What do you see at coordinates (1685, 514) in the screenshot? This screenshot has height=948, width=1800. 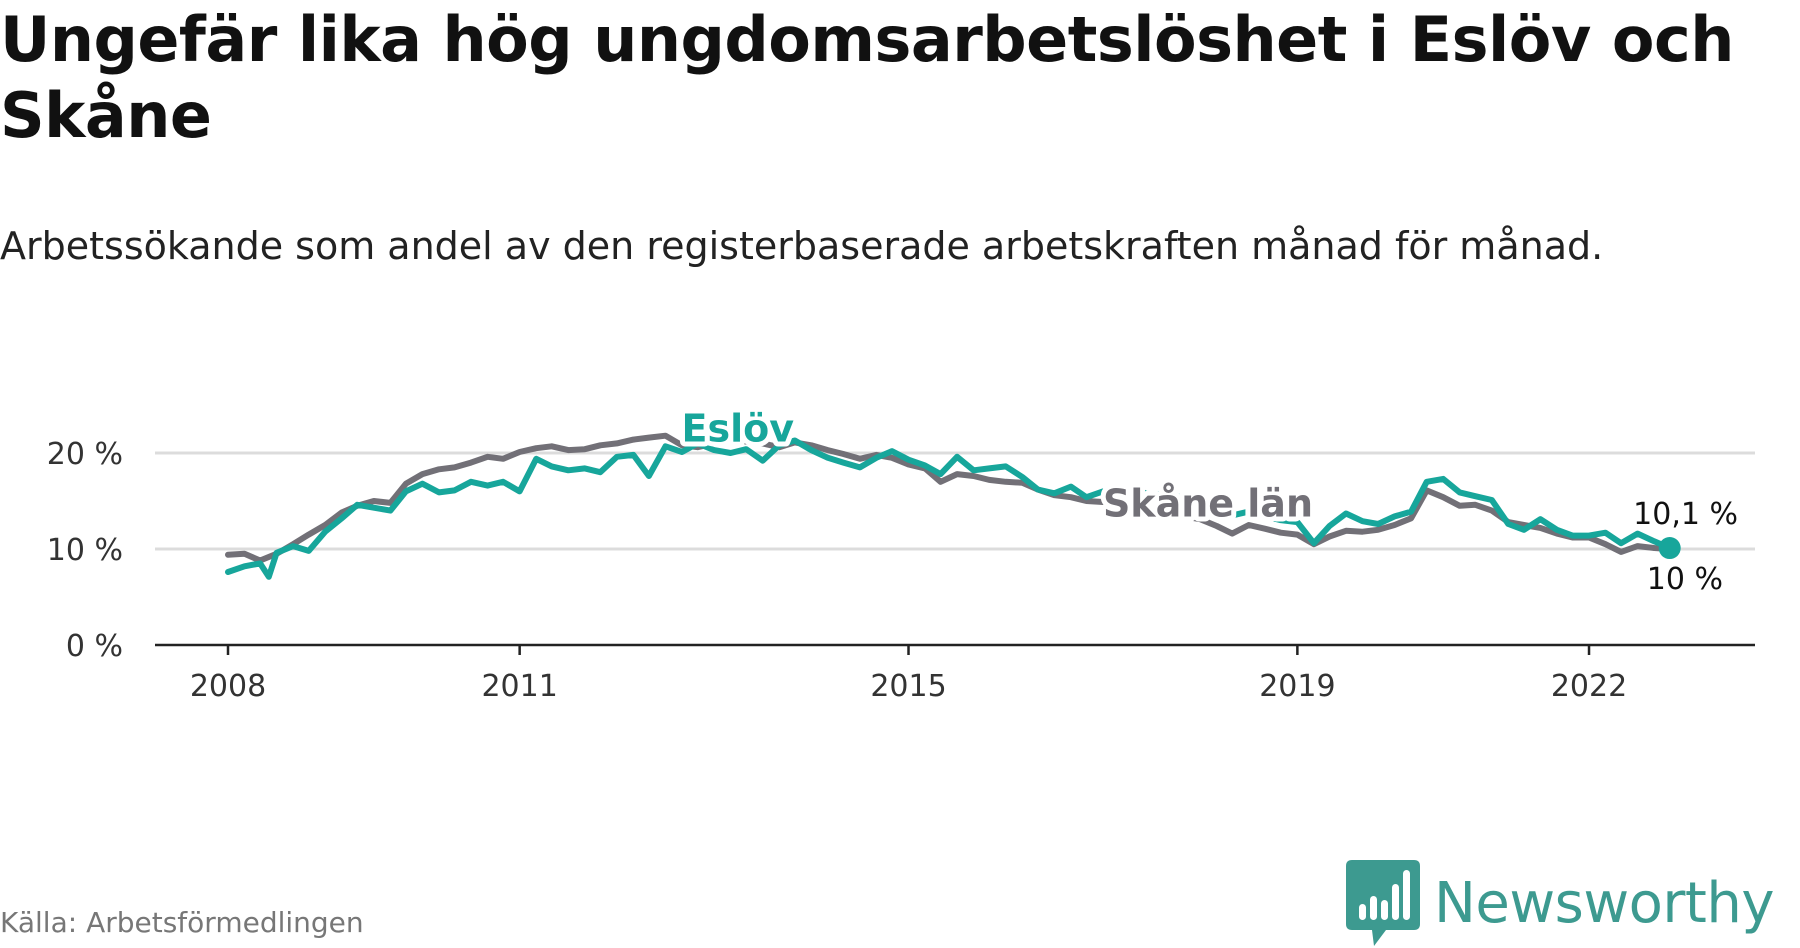 I see `end-value-label-eslov: 10,1 %` at bounding box center [1685, 514].